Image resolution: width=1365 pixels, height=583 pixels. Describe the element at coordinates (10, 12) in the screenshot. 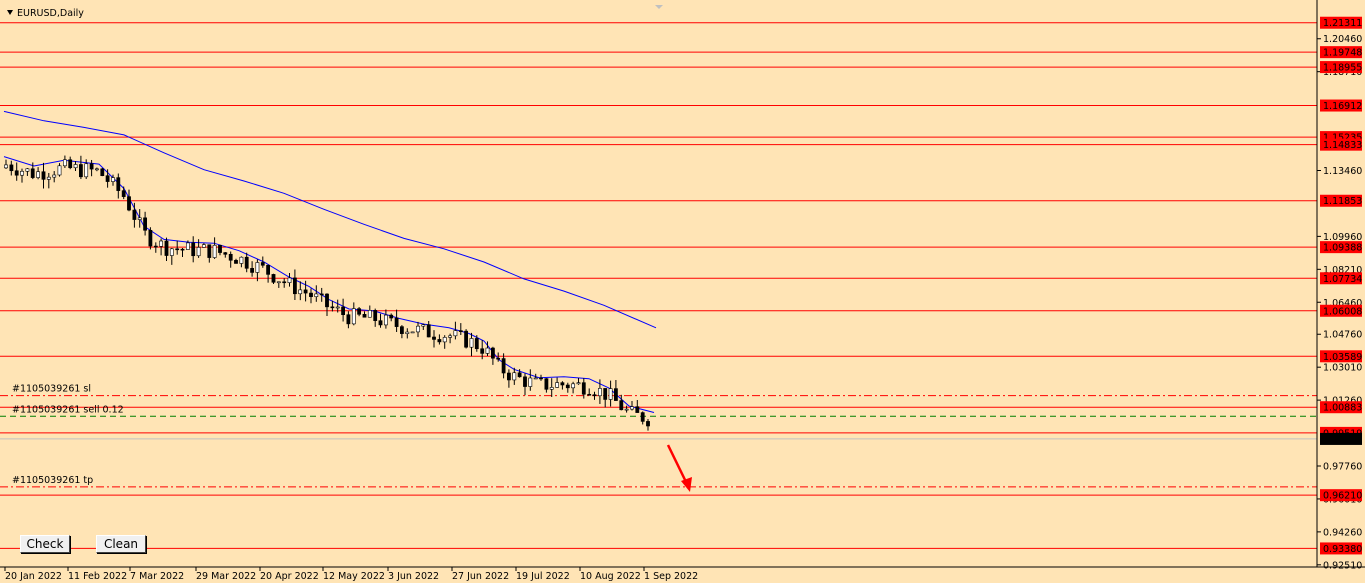

I see `chart-menu-triangle-icon` at that location.